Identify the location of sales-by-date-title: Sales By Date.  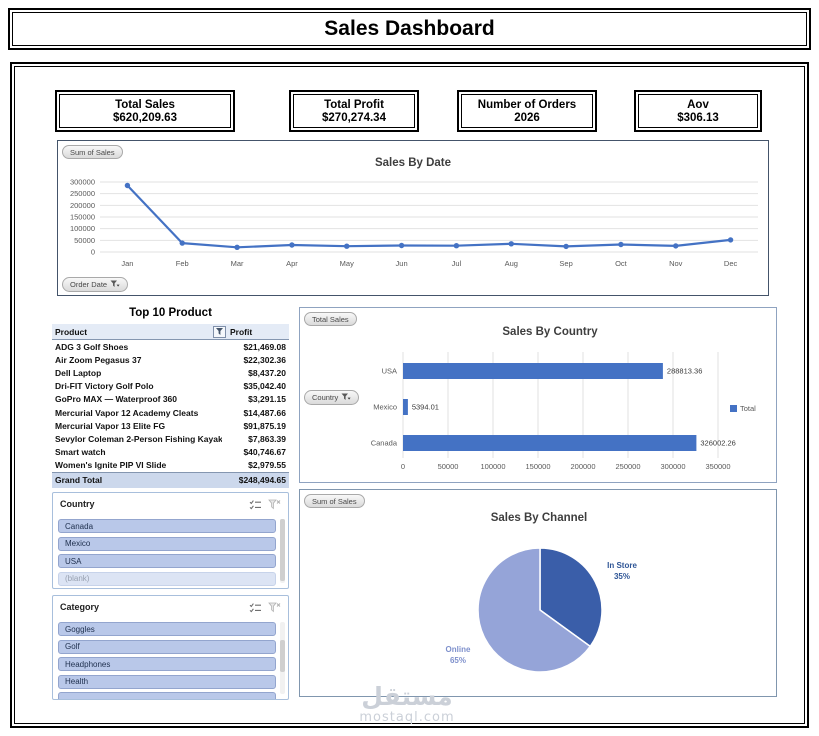
(413, 163).